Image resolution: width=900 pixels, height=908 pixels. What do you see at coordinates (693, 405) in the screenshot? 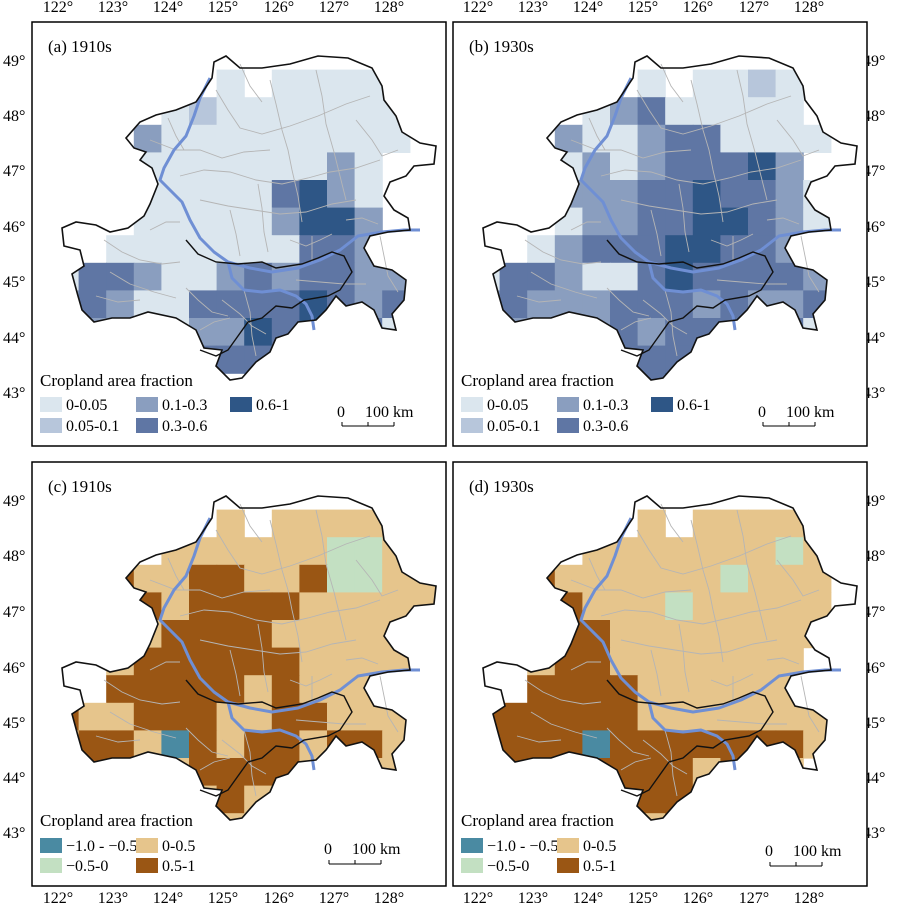
I see `legend-label: 0.6-1` at bounding box center [693, 405].